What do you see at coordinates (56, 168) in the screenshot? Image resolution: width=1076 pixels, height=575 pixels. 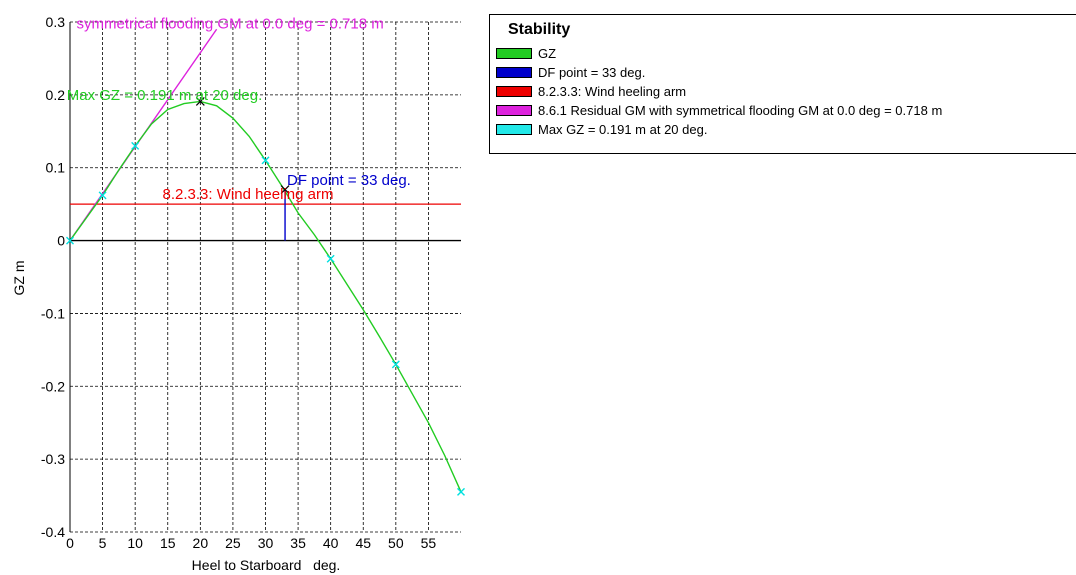 I see `y-tick-label: 0.1` at bounding box center [56, 168].